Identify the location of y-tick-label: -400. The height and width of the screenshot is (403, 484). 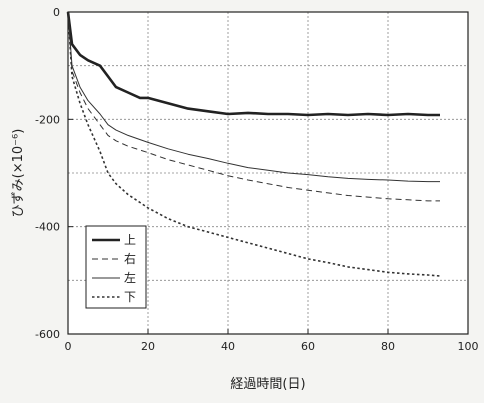
(47, 227).